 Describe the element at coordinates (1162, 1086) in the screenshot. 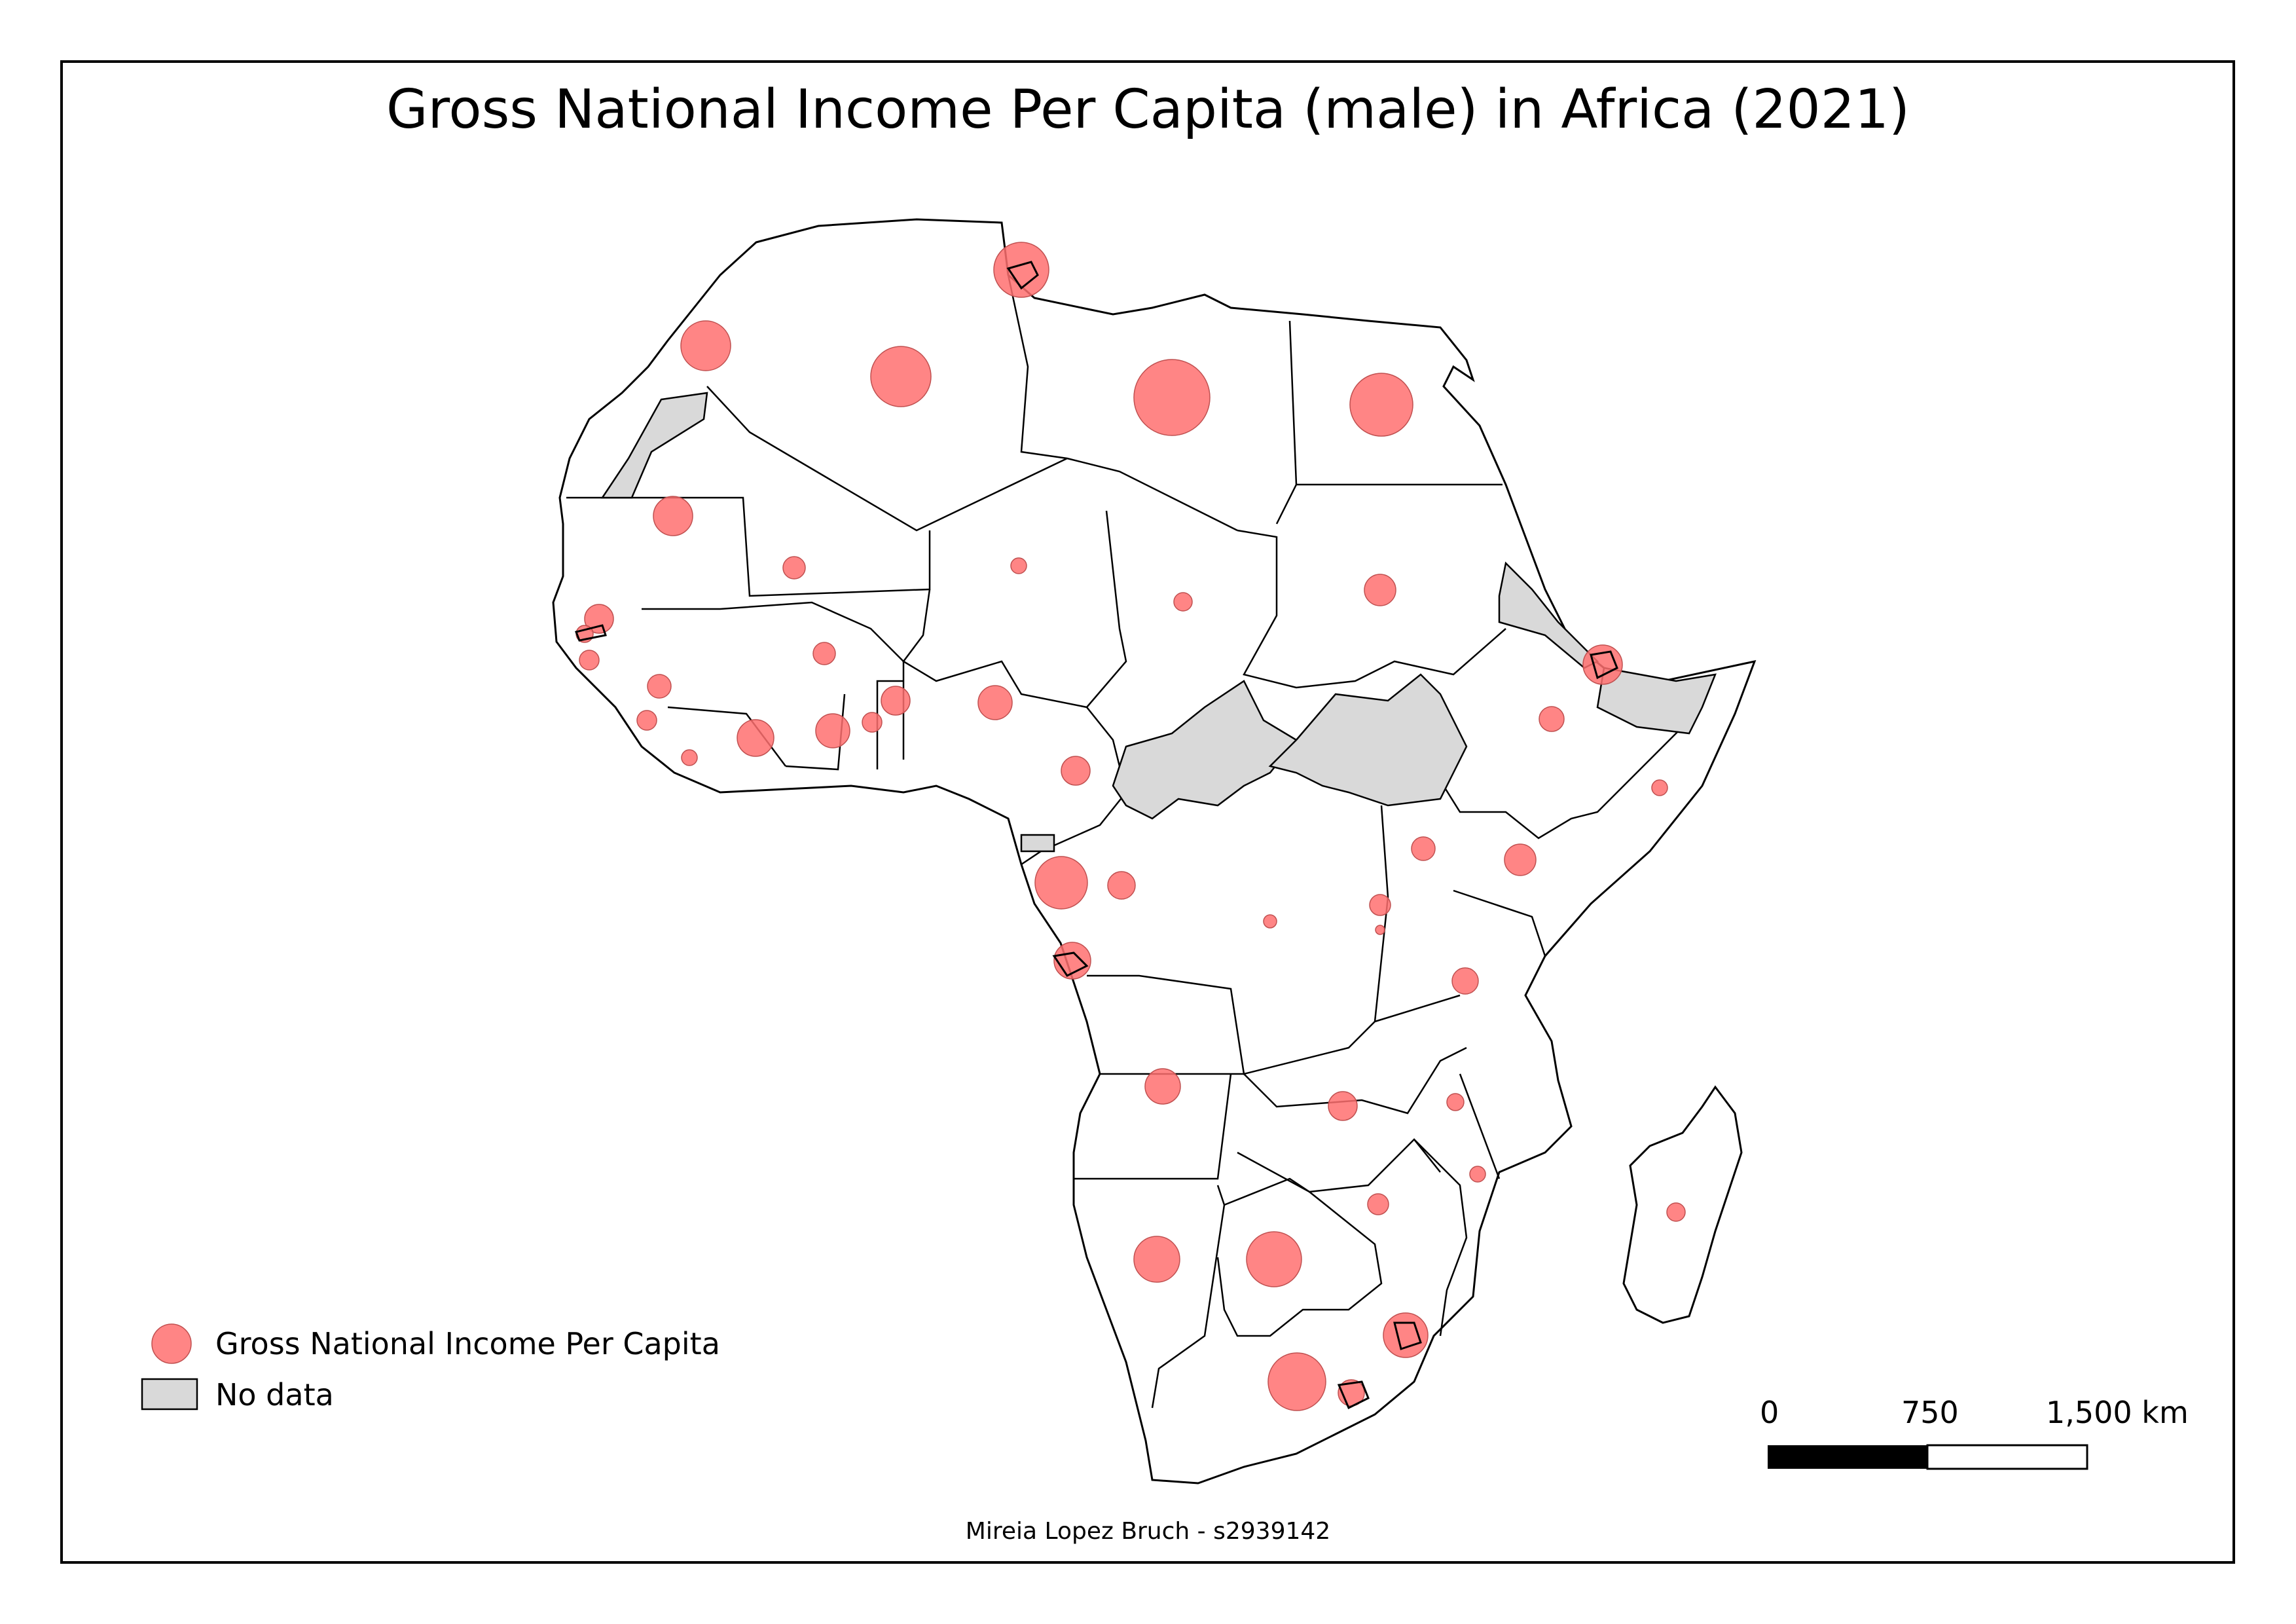

I see `symbol-angola` at that location.